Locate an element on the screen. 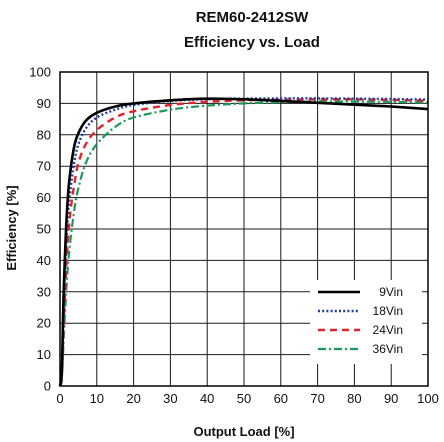 Image resolution: width=444 pixels, height=442 pixels. y-axis-label: Efficiency [%] is located at coordinates (11, 227).